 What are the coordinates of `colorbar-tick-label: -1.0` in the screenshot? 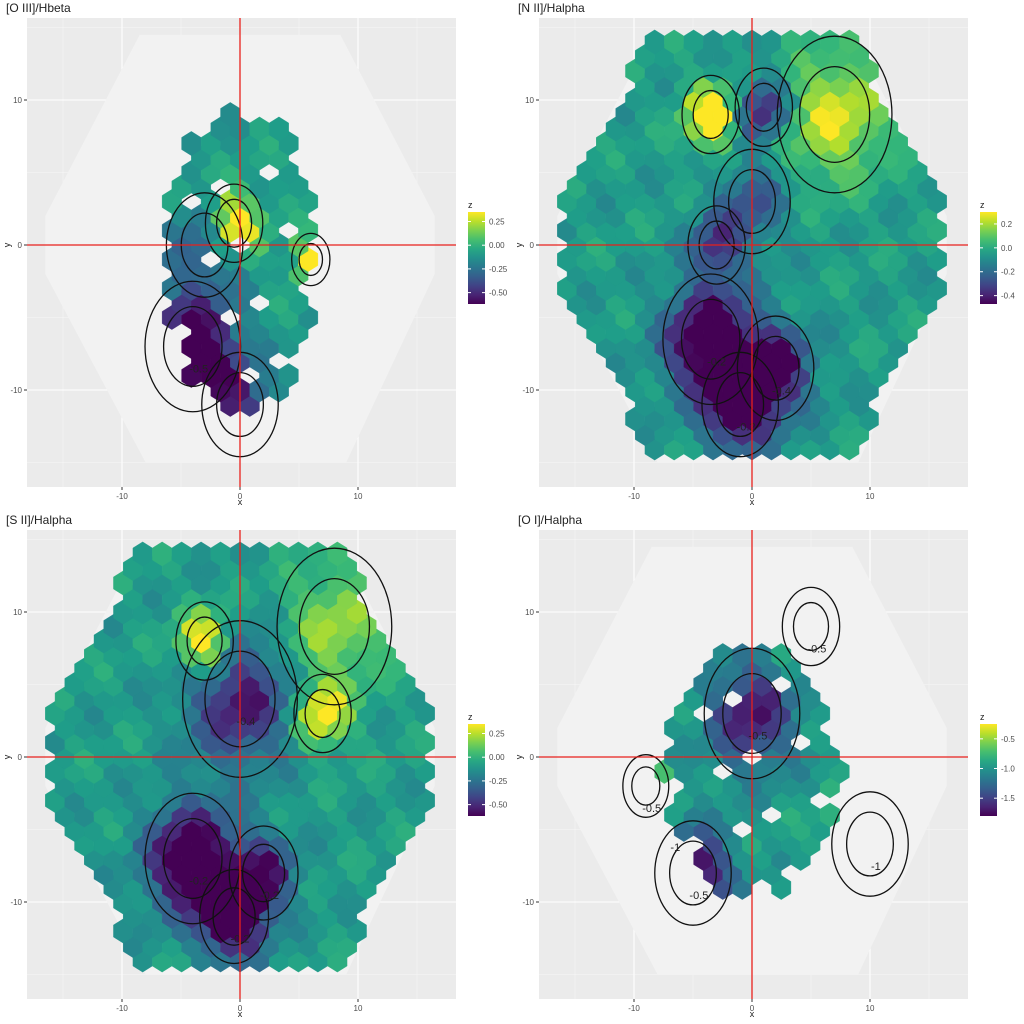 It's located at (1008, 769).